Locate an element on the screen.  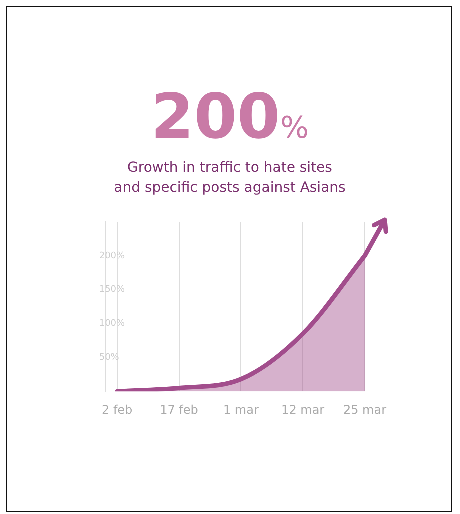
chart-subtitle: Growth in traffic to hate sites and specific posts against Asians is located at coordinates (230, 178).